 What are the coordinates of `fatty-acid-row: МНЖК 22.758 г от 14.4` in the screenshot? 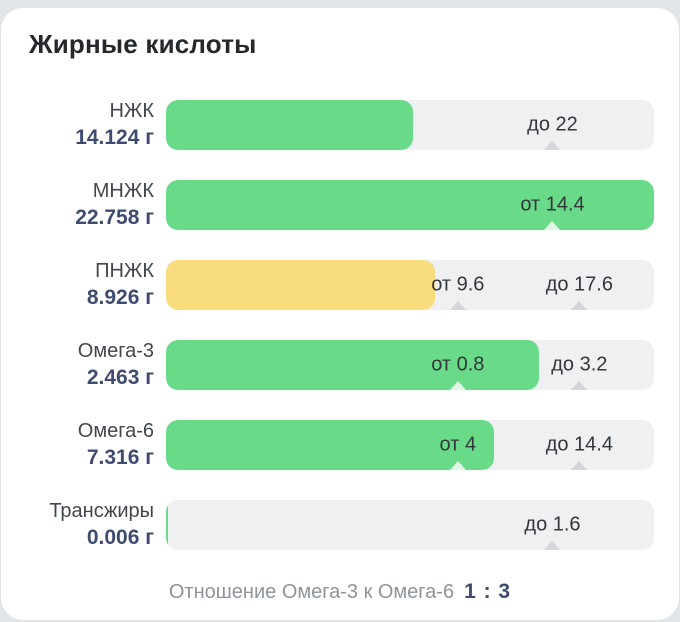 It's located at (340, 205).